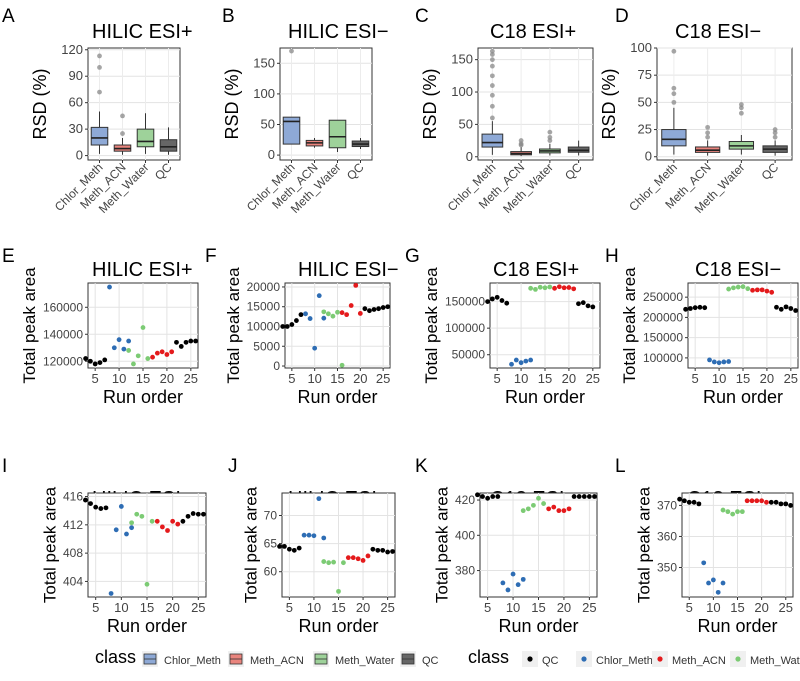 The height and width of the screenshot is (681, 800). What do you see at coordinates (333, 338) in the screenshot?
I see `series-Meth_Water` at bounding box center [333, 338].